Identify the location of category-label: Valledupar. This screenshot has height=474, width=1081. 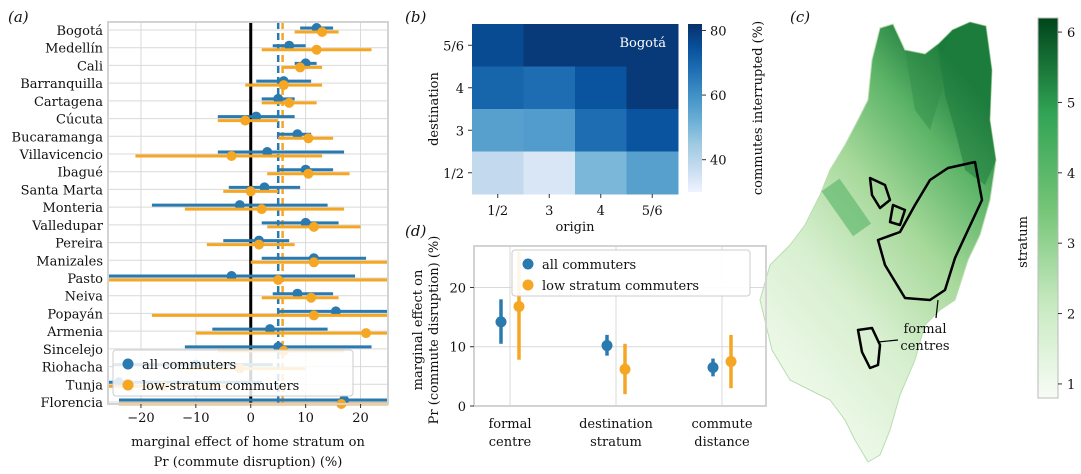
(67, 226).